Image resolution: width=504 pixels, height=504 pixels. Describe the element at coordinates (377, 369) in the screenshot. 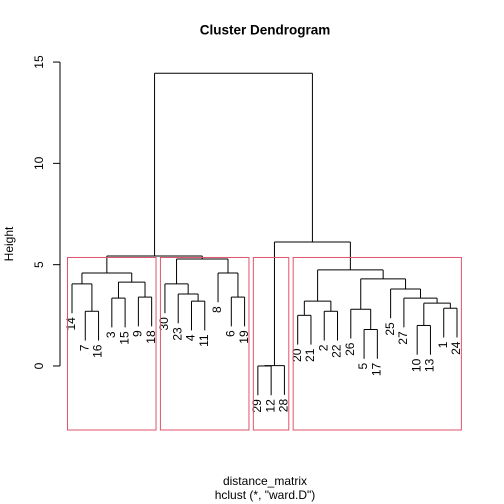

I see `leaf-label: 17` at that location.